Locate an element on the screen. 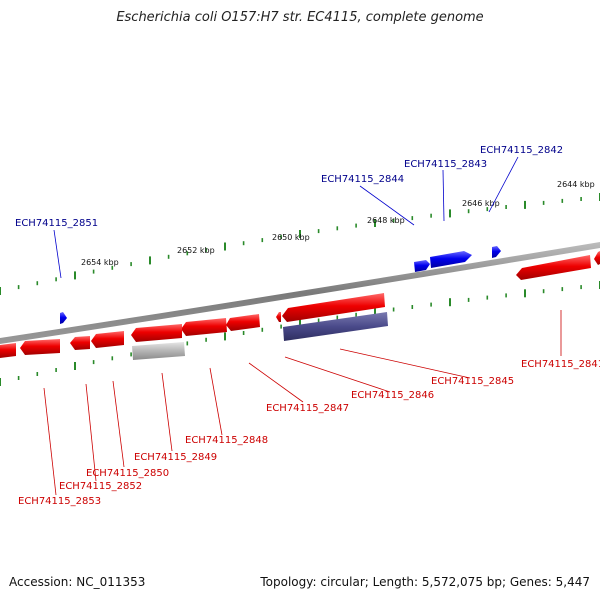 This screenshot has width=600, height=600. gene-reverse-edge is located at coordinates (597, 258).